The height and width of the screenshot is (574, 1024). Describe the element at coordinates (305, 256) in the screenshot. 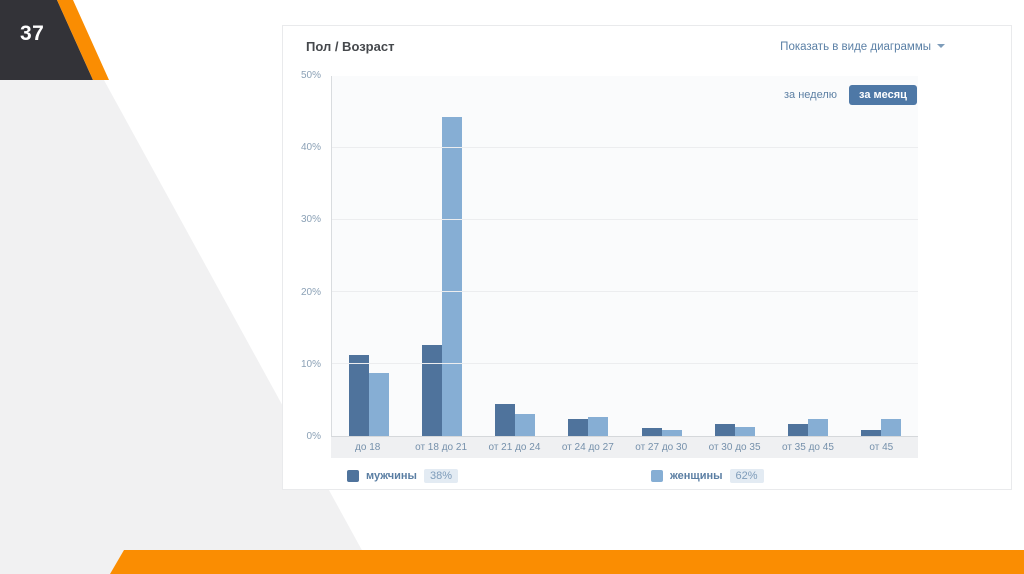

I see `y-axis-labels: 0% 10% 20% 30% 40% 50%` at that location.